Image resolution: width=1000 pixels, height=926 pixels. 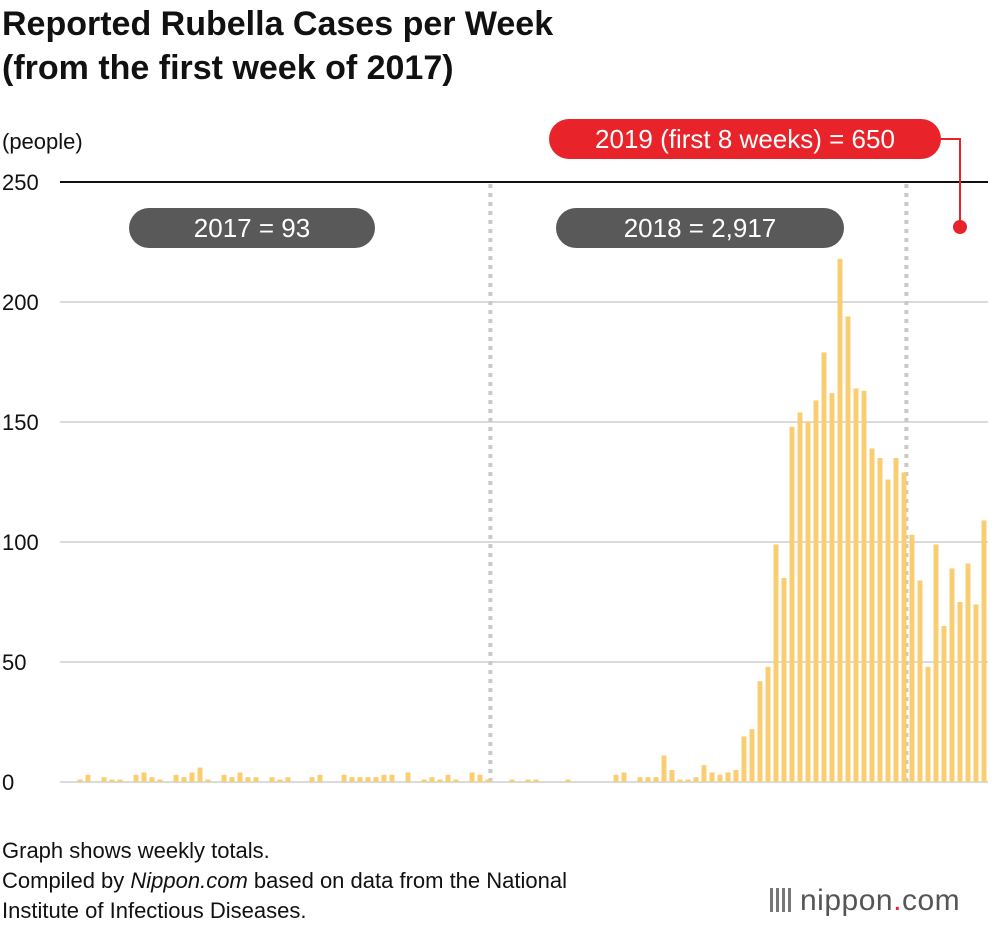 What do you see at coordinates (42, 141) in the screenshot?
I see `y-axis-label: (people)` at bounding box center [42, 141].